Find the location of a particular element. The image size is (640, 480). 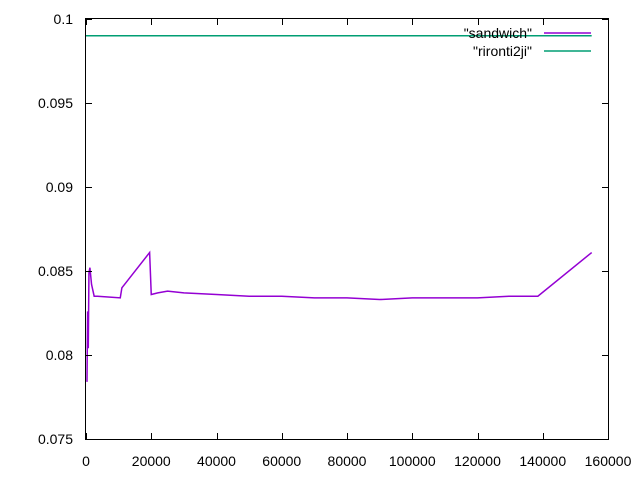

x-tick-label: 140000 is located at coordinates (542, 461).